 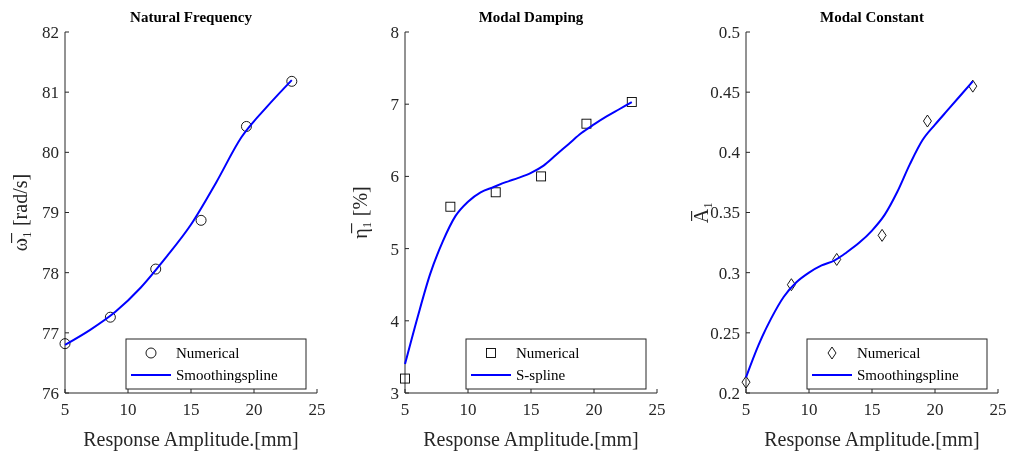 What do you see at coordinates (725, 333) in the screenshot?
I see `y-tick-label: 0.25` at bounding box center [725, 333].